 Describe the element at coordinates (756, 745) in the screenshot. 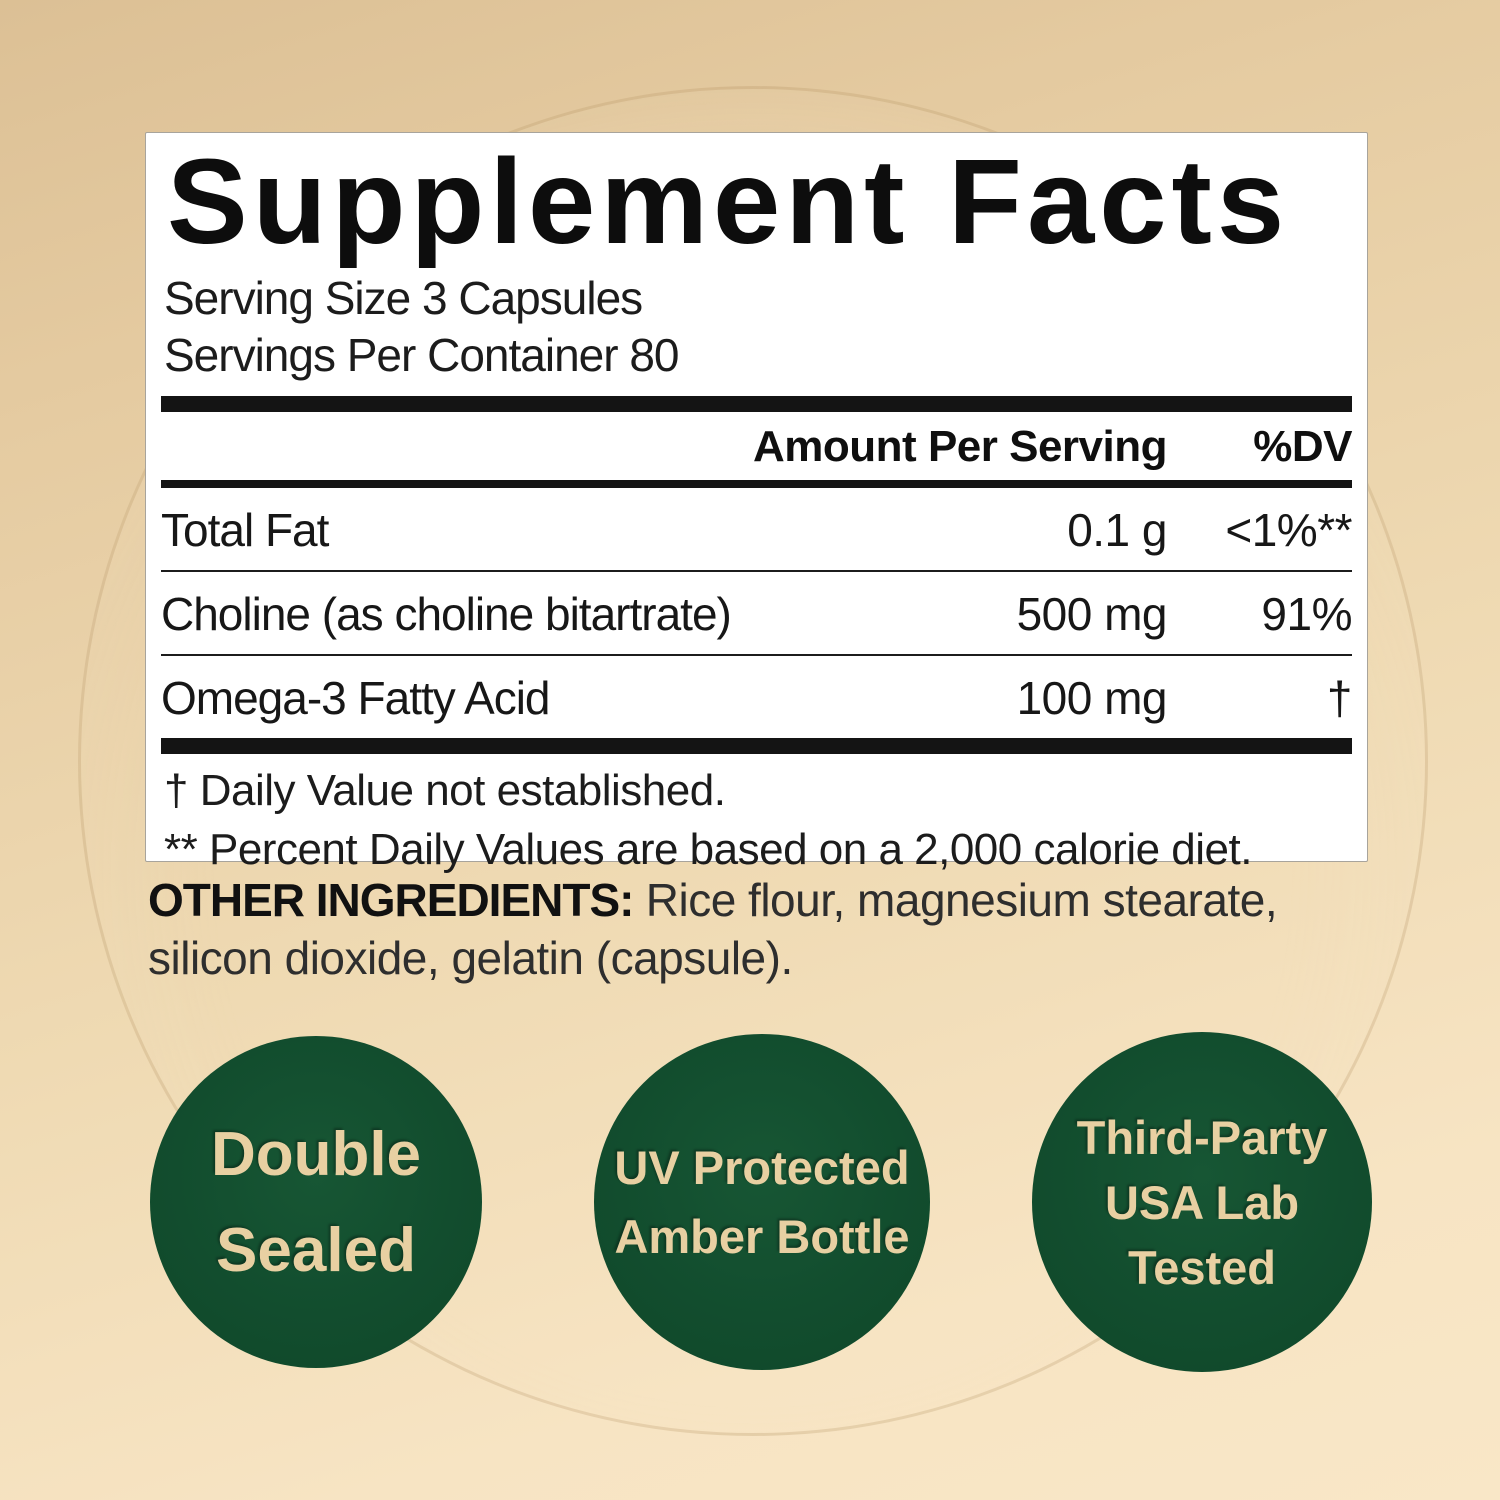

I see `divider-thick-bottom` at that location.